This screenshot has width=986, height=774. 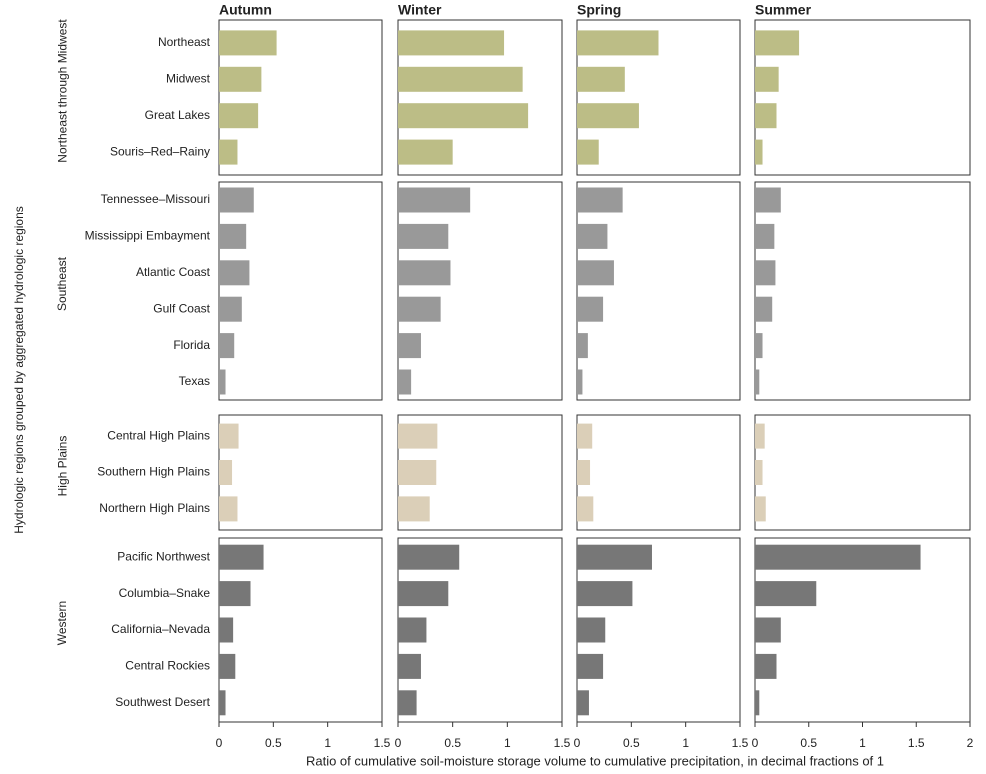 What do you see at coordinates (165, 593) in the screenshot?
I see `category-label: Columbia–Snake` at bounding box center [165, 593].